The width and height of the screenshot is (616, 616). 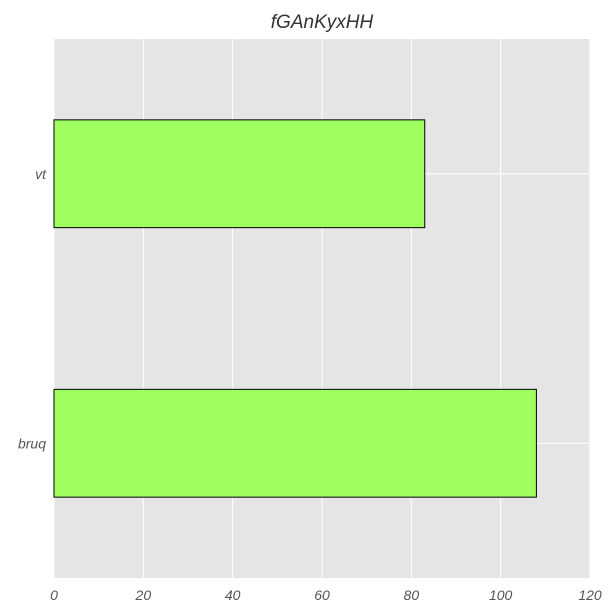 What do you see at coordinates (54, 595) in the screenshot?
I see `x-tick-label-0: 0` at bounding box center [54, 595].